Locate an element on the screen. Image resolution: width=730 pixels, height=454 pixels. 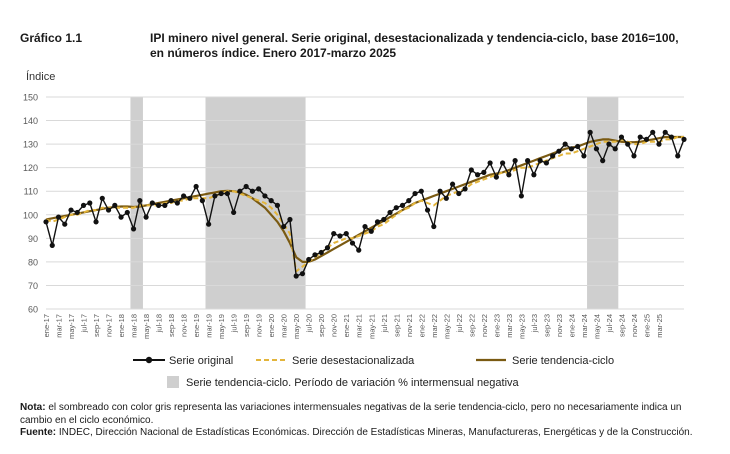
y-tick-label: 70 is located at coordinates (33, 286).